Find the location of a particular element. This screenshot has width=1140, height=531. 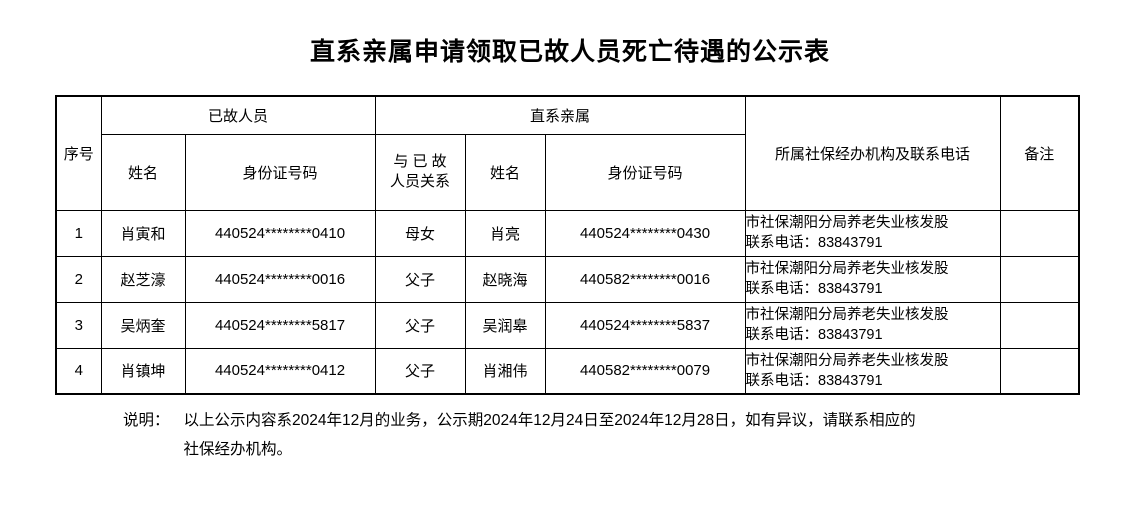

relation-cell: 母女 is located at coordinates (420, 233).